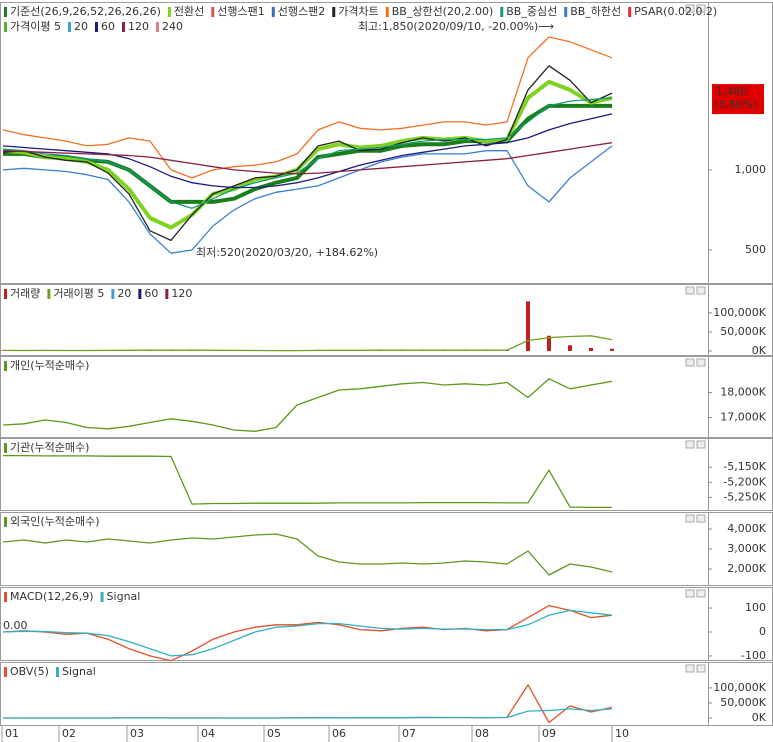  Describe the element at coordinates (456, 26) in the screenshot. I see `annotation: 최고:1,850(2020/09/10, -20.00%)⟶` at that location.